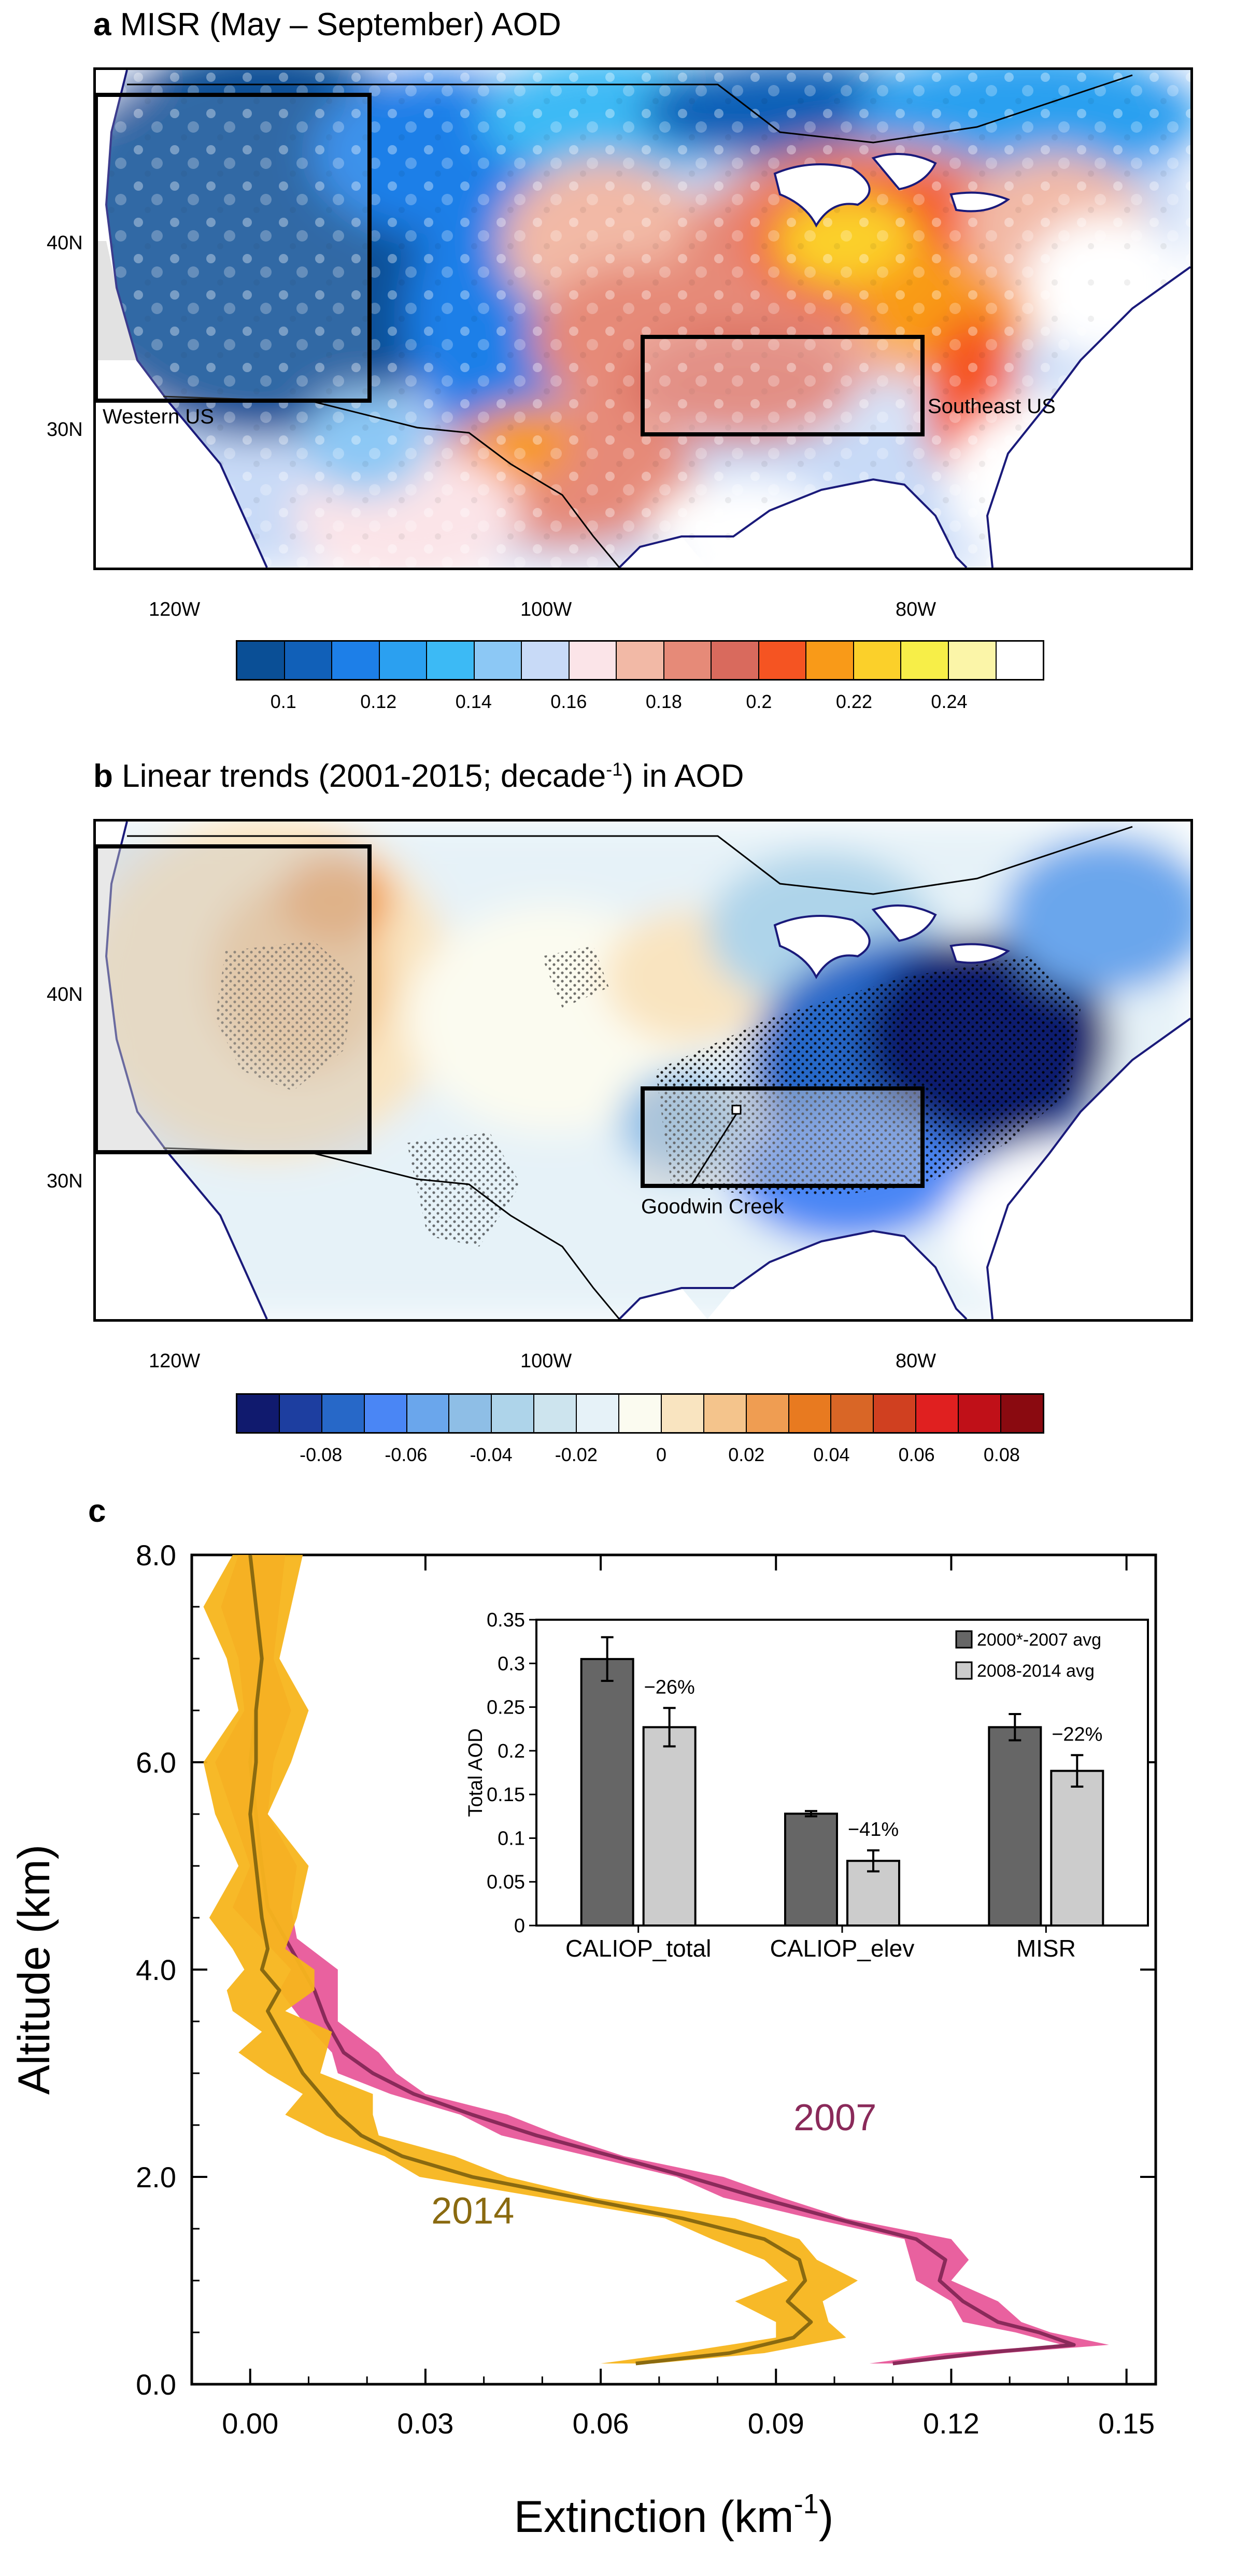 The image size is (1249, 2576). Describe the element at coordinates (669, 1687) in the screenshot. I see `inset-change-label: −26%` at that location.